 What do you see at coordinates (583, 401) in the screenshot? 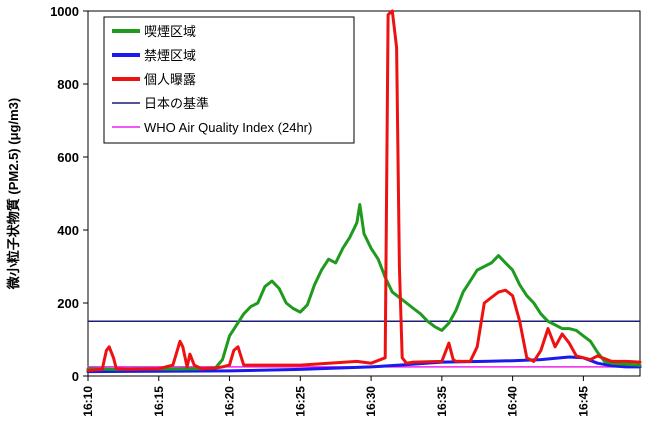
I see `x-tick-label: 16:45` at bounding box center [583, 401].